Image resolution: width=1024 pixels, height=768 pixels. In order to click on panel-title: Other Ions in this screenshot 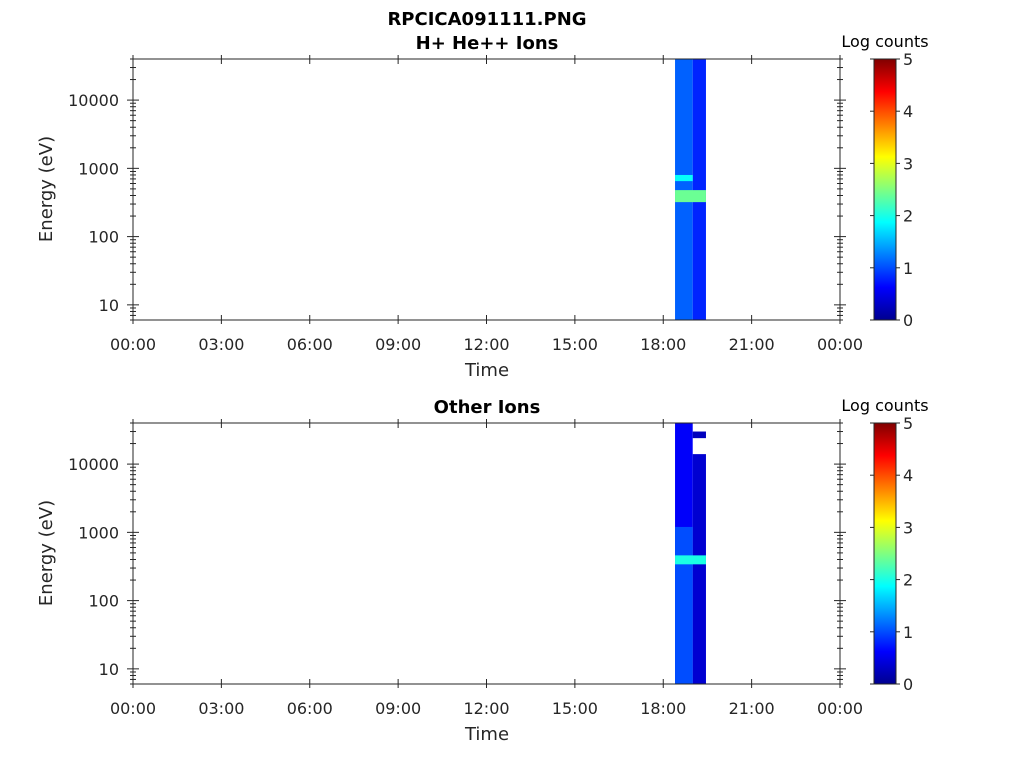, I will do `click(487, 407)`.